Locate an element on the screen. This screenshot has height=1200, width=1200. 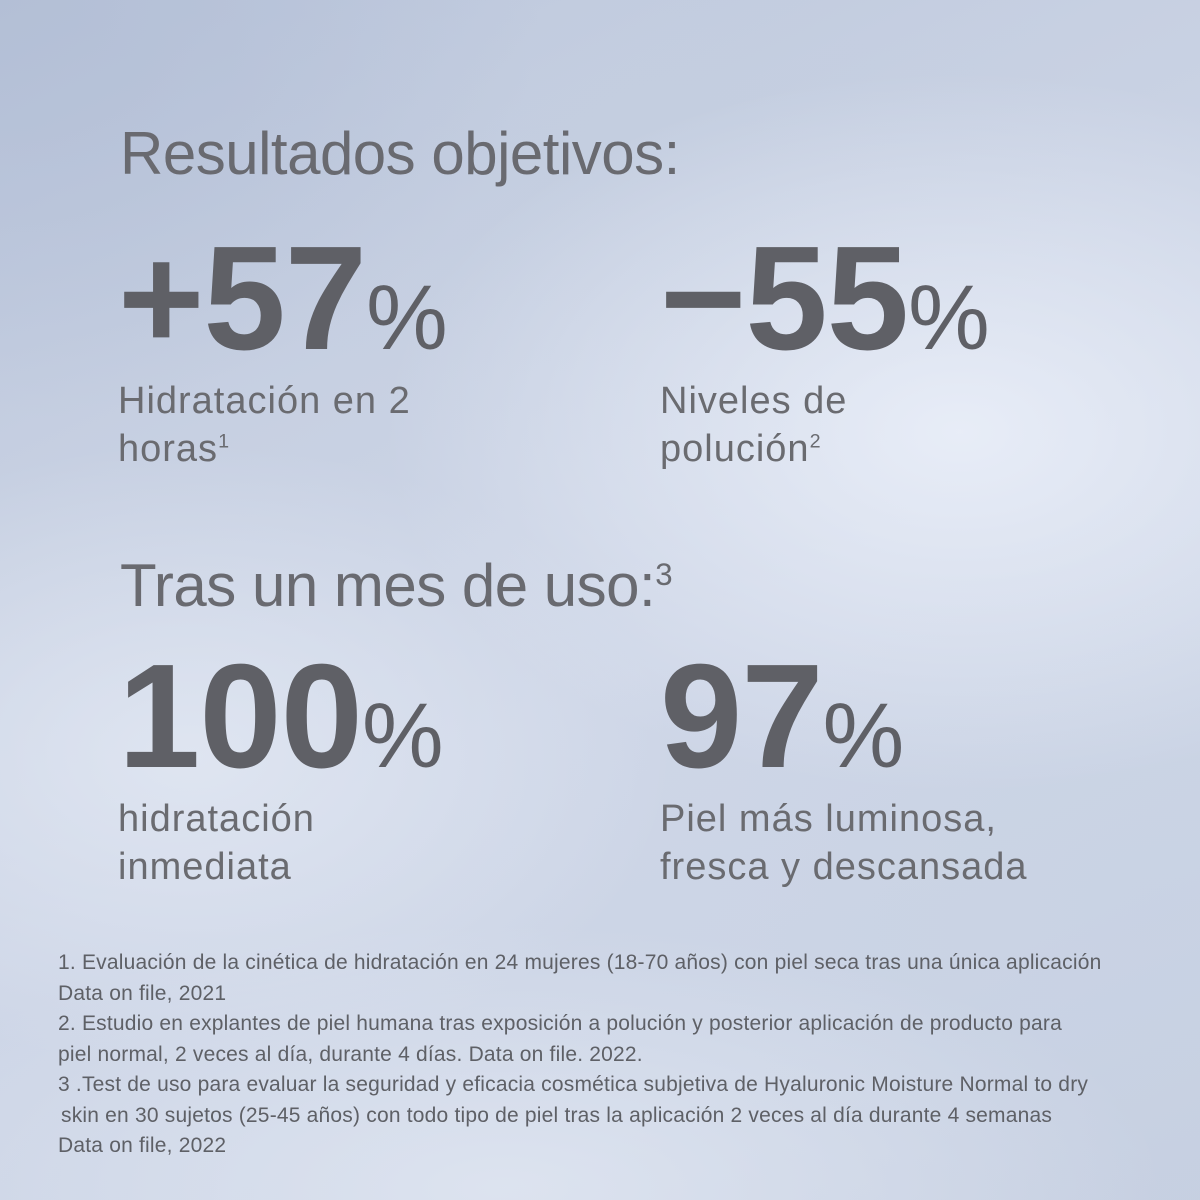
stat-number: +57 is located at coordinates (242, 298).